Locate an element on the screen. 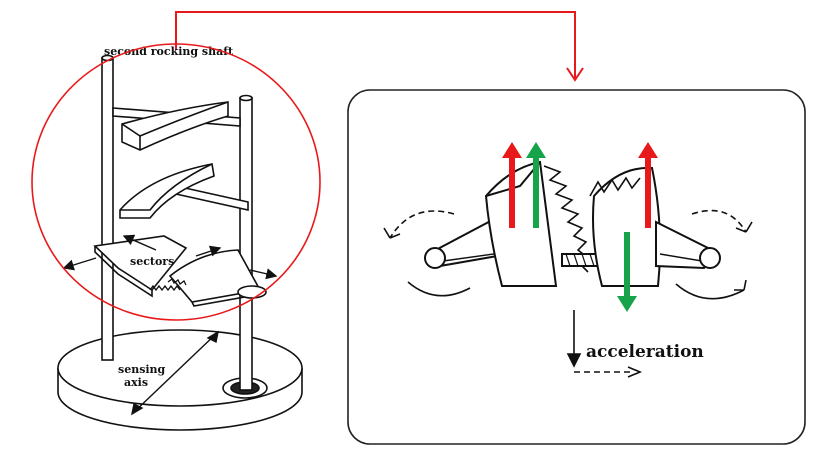  right-zoom-teeth is located at coordinates (615, 186).